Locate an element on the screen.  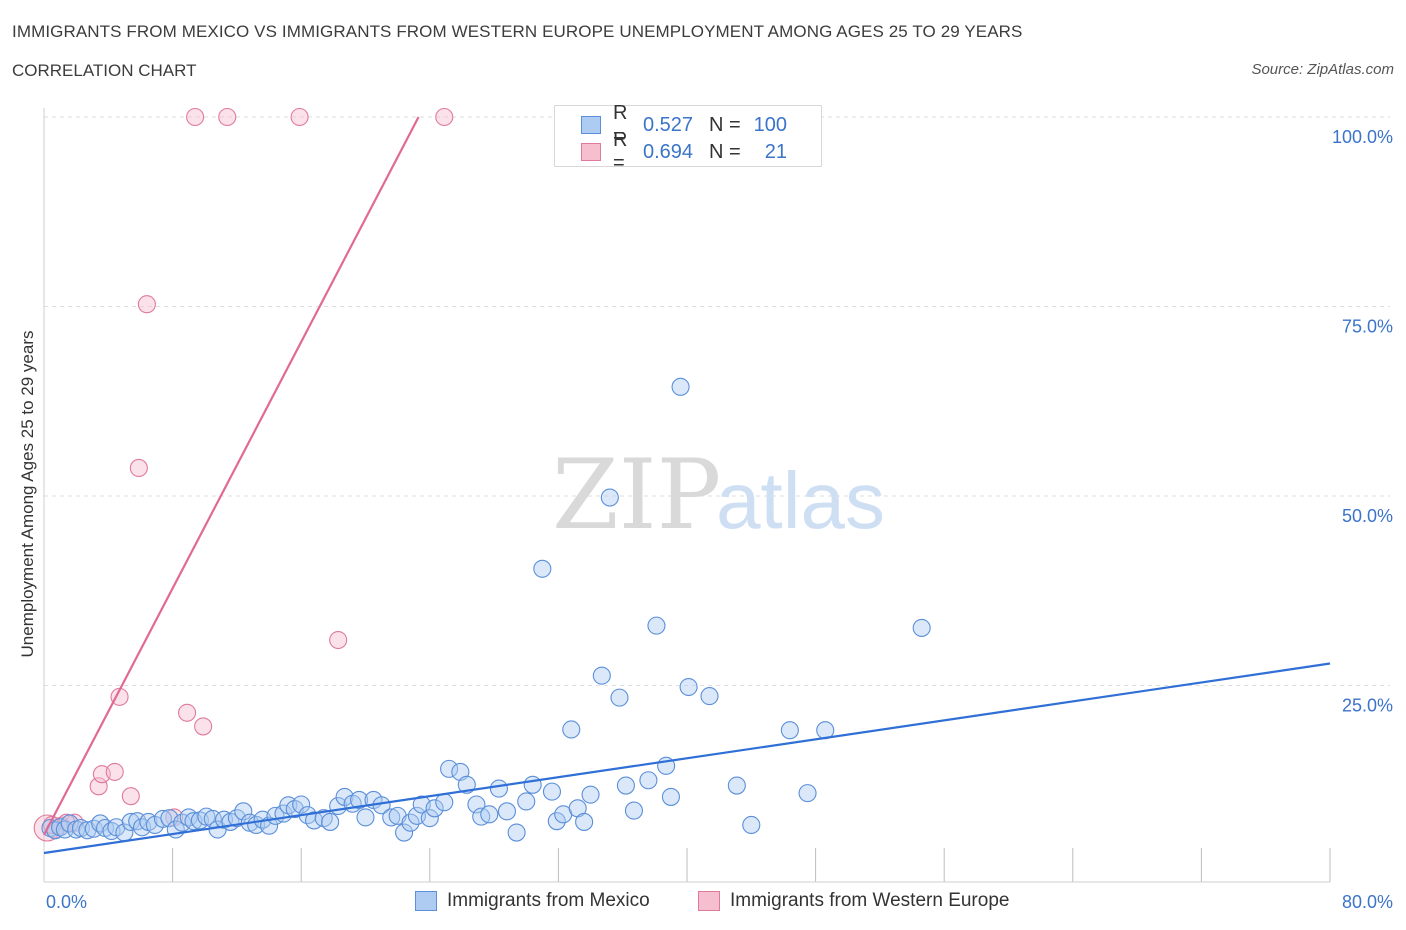
legend-row-mexico: R = 0.527 N = 100 is located at coordinates (684, 124).